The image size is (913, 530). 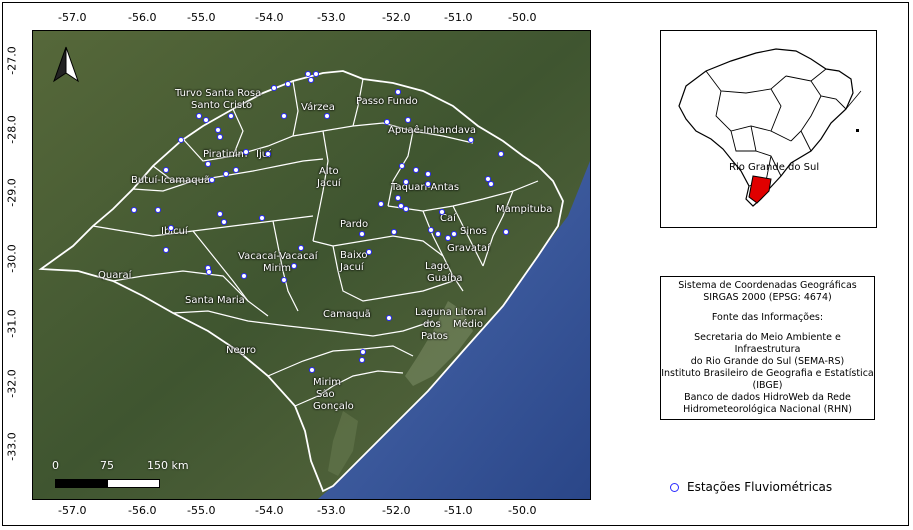 I want to click on scale-bar-graphic, so click(x=107, y=483).